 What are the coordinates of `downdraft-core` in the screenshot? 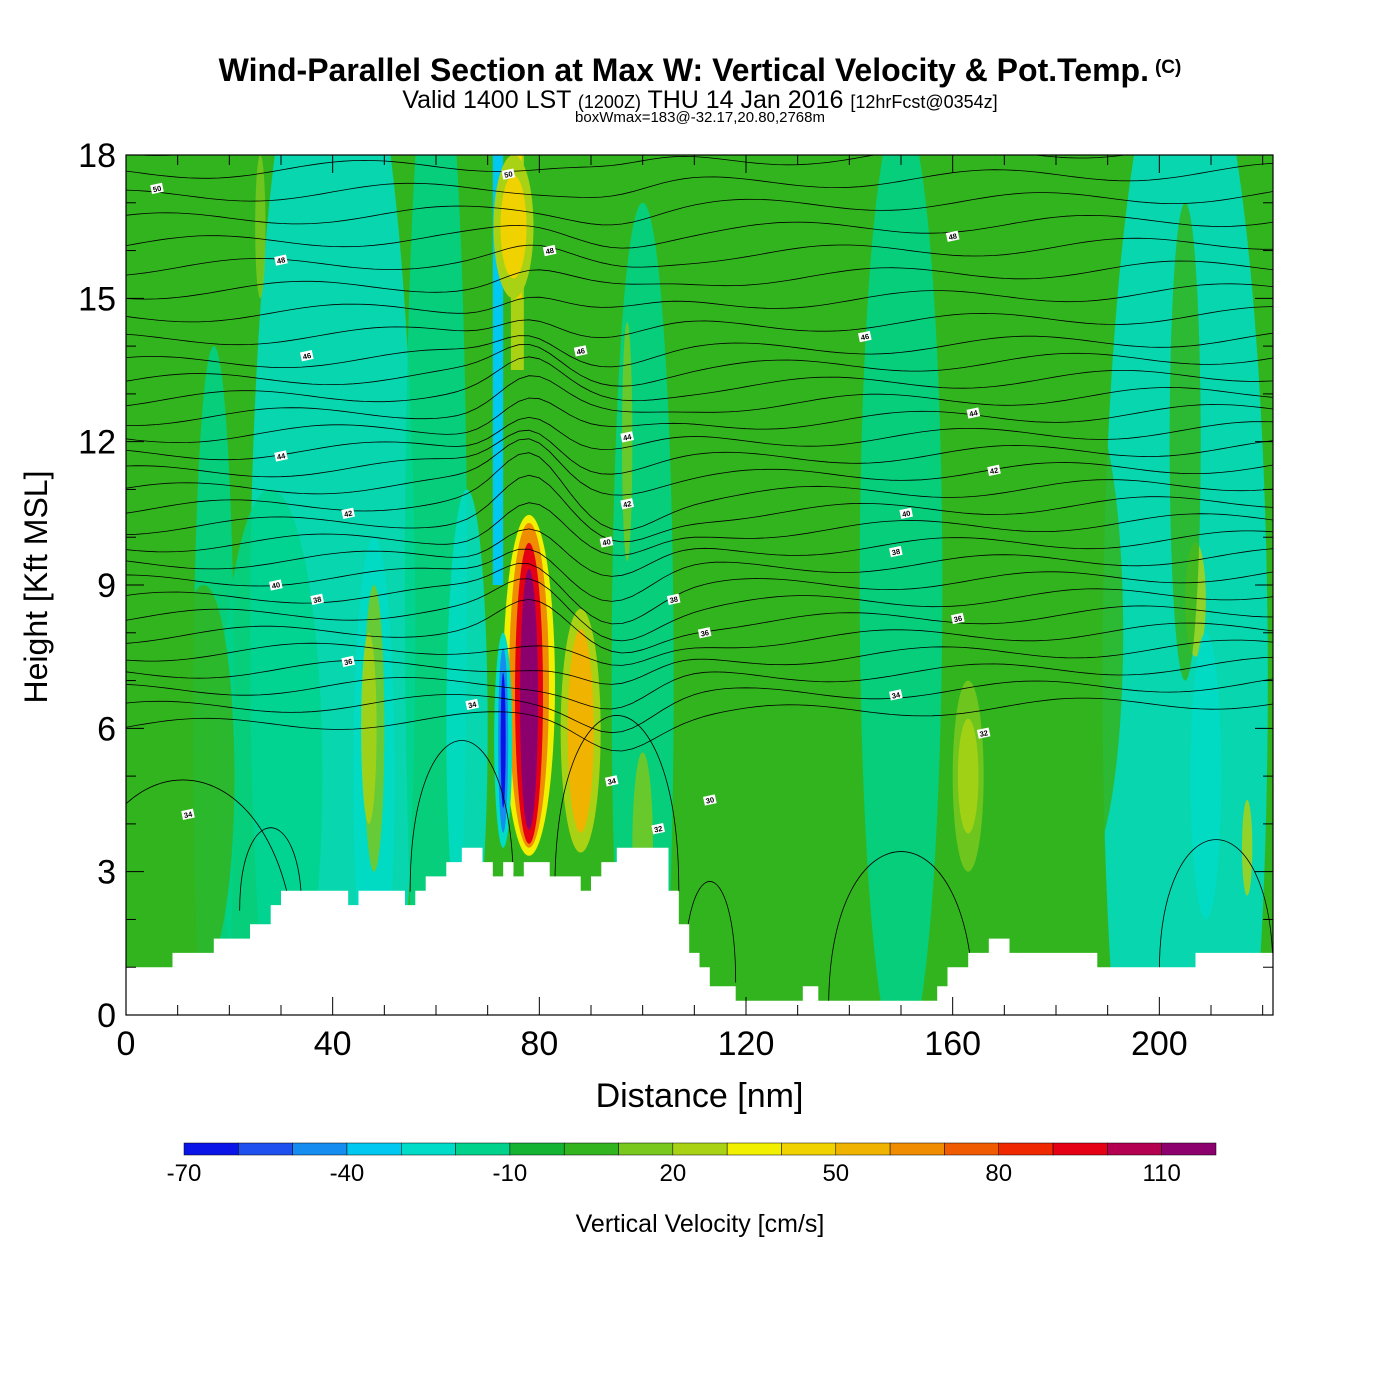 It's located at (503, 740).